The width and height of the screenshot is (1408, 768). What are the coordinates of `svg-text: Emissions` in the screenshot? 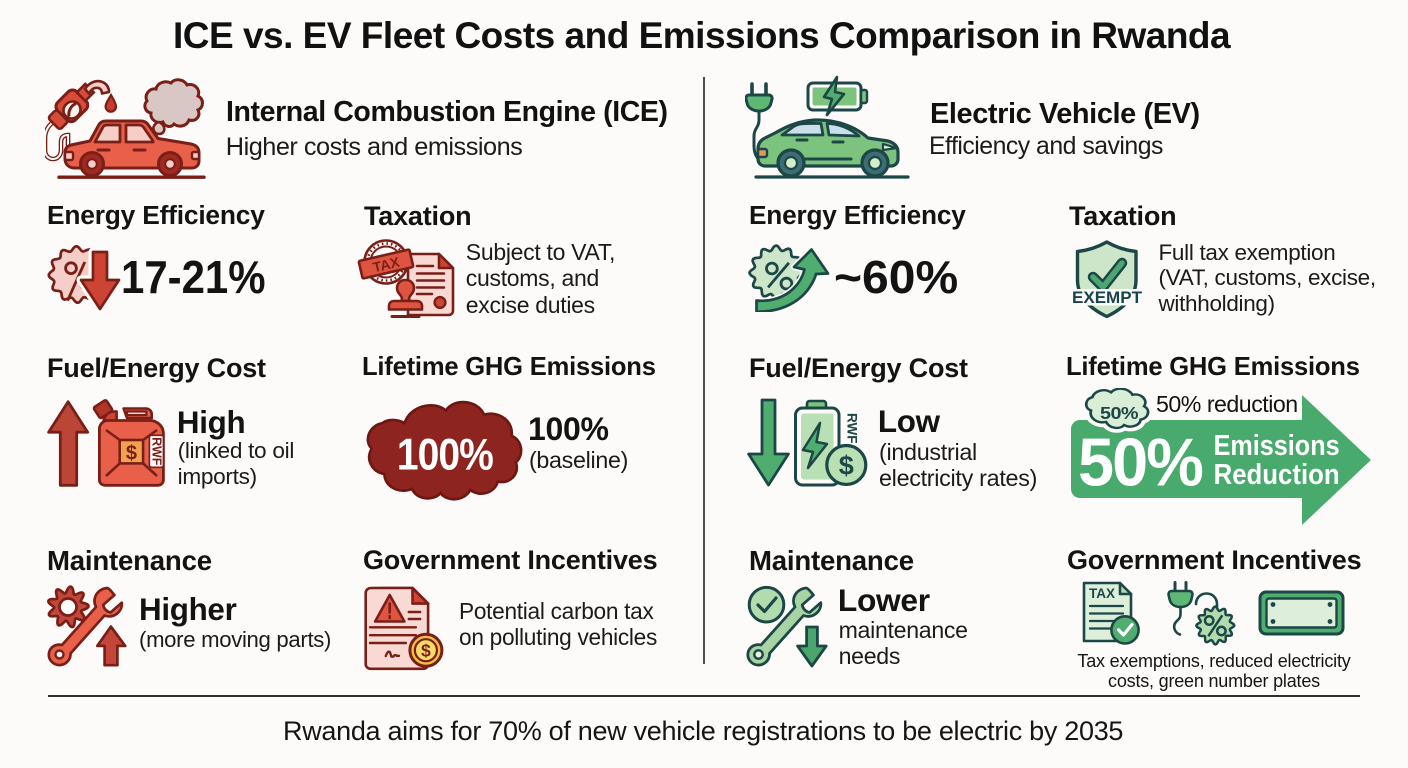 It's located at (1277, 446).